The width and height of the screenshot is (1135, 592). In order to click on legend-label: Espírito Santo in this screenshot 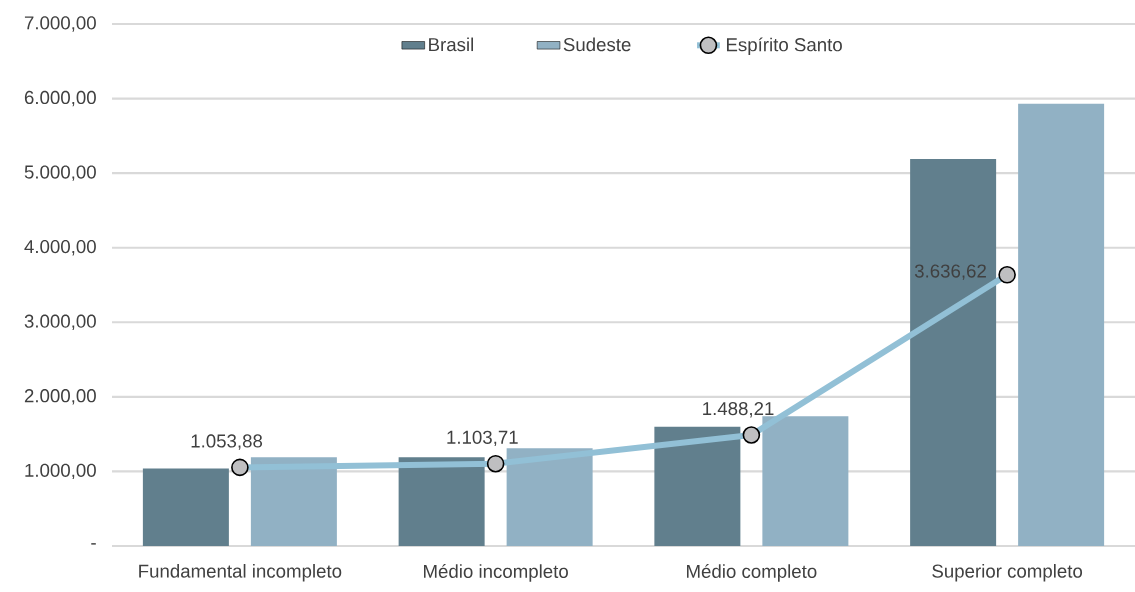, I will do `click(784, 46)`.